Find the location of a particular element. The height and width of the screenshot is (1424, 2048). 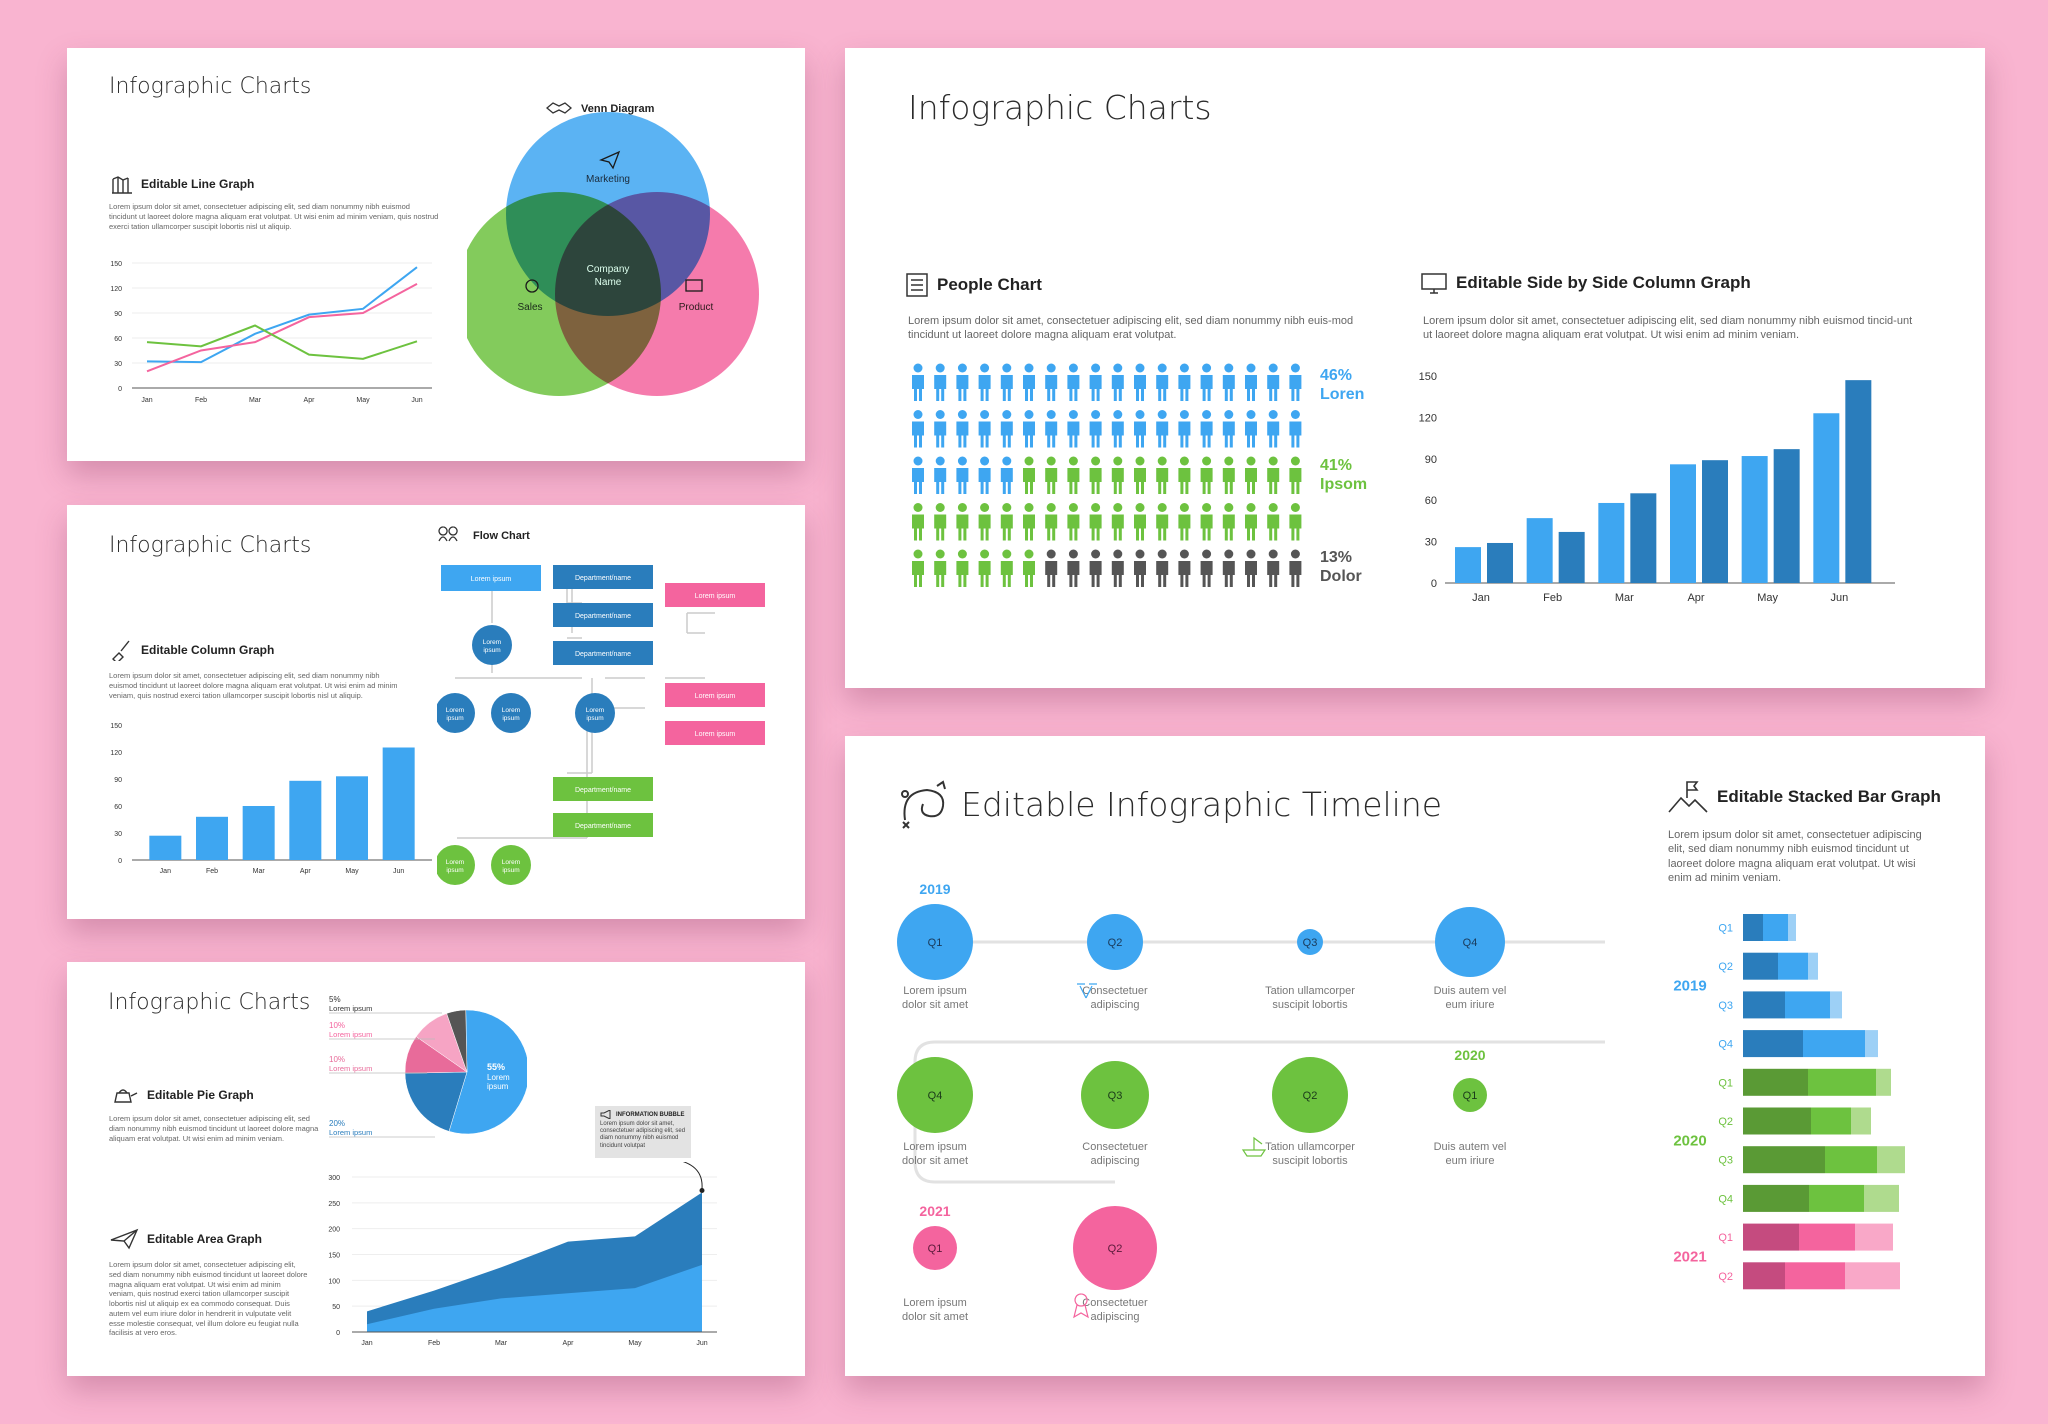

flow-circle is located at coordinates (456, 713).